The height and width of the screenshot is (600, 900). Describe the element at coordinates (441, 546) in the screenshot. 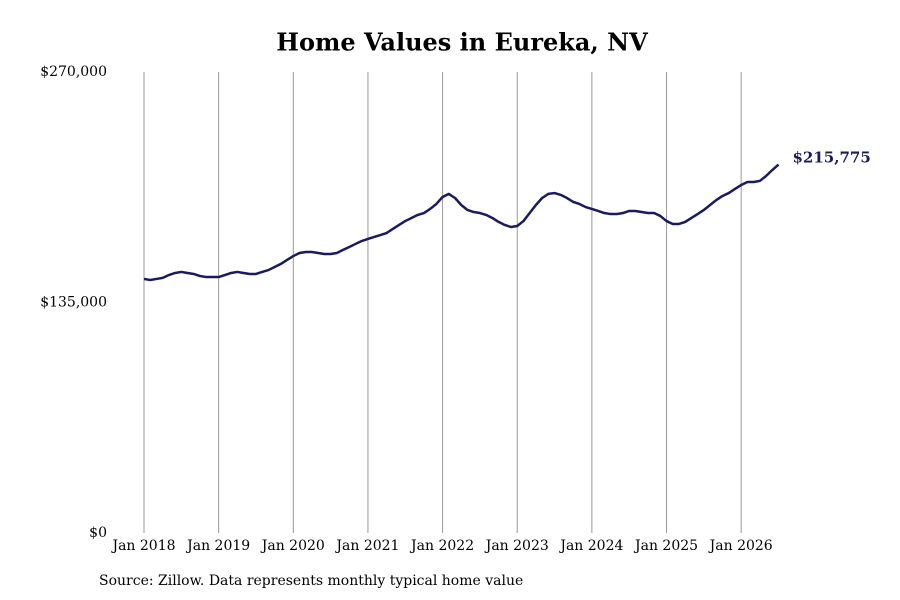

I see `x-tick-label: Jan 2022` at that location.